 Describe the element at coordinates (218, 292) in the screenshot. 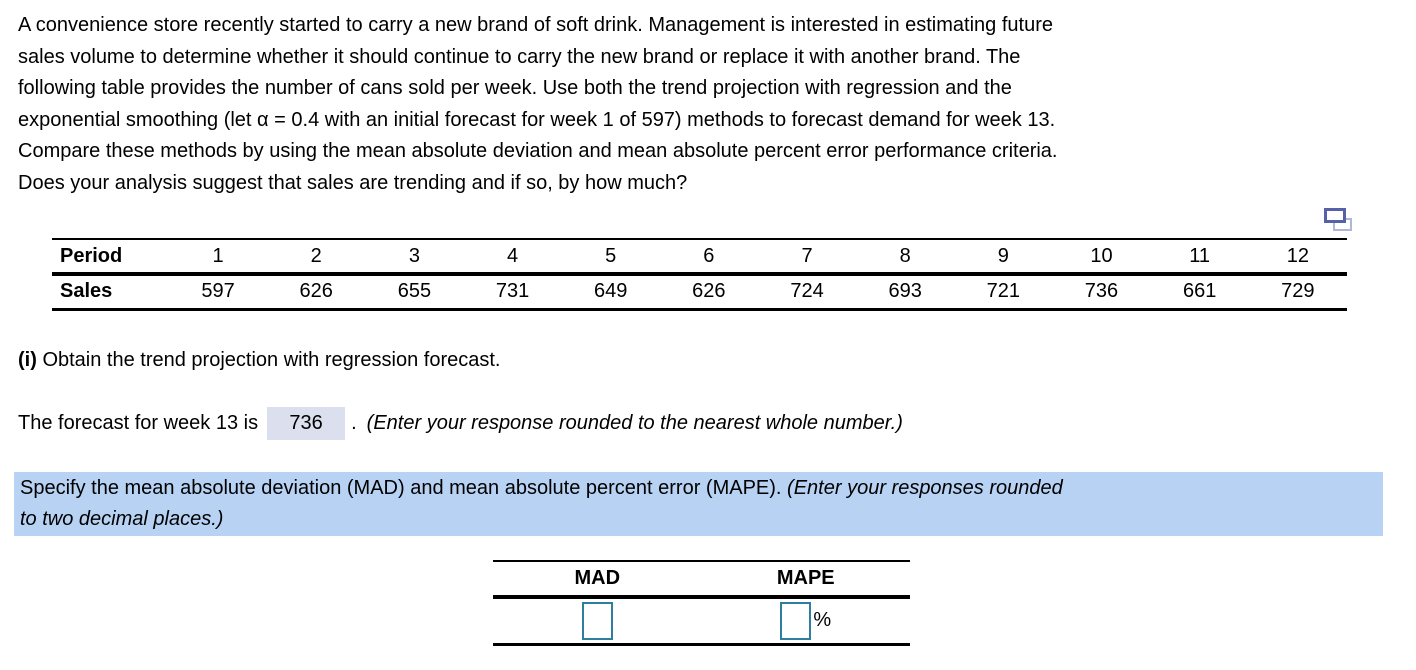

I see `sales-cell: 597` at that location.